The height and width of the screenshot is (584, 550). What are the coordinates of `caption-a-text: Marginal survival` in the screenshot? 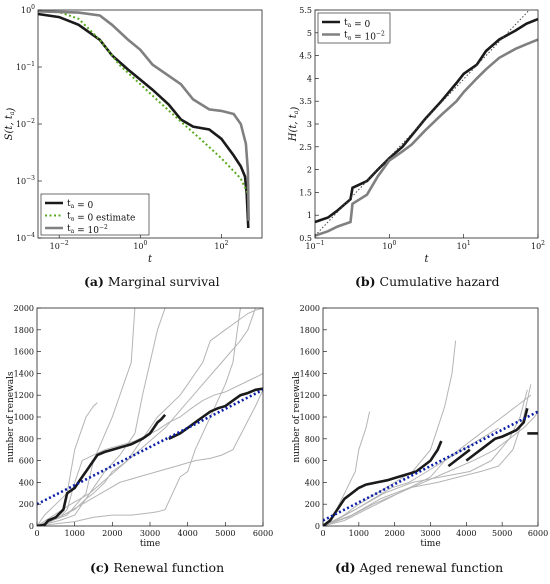 It's located at (162, 281).